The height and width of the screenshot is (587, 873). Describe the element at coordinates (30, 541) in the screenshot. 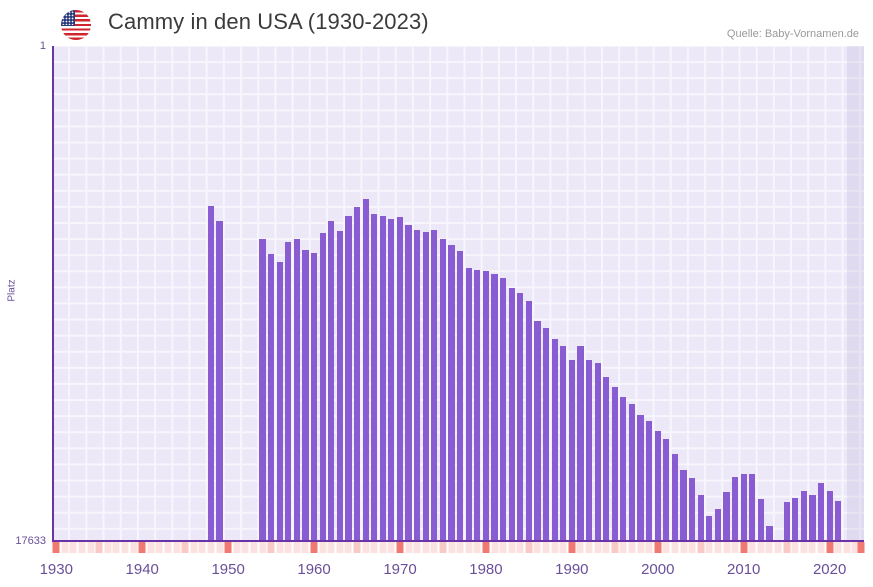

I see `y-axis-tick-bottom: 17633` at that location.